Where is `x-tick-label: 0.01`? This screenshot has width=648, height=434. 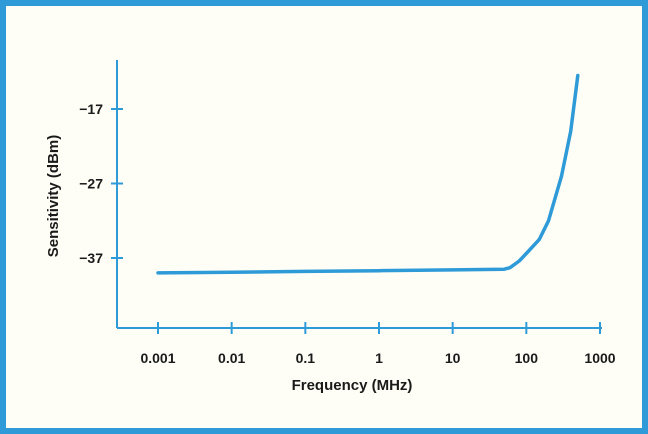 x-tick-label: 0.01 is located at coordinates (231, 358).